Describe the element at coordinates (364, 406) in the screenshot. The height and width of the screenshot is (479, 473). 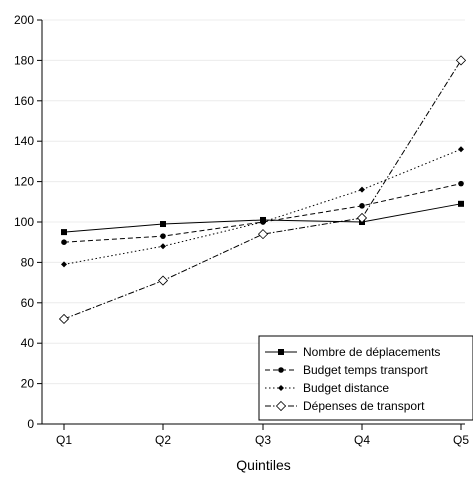
I see `legend-label-3: Dépenses de transport` at that location.